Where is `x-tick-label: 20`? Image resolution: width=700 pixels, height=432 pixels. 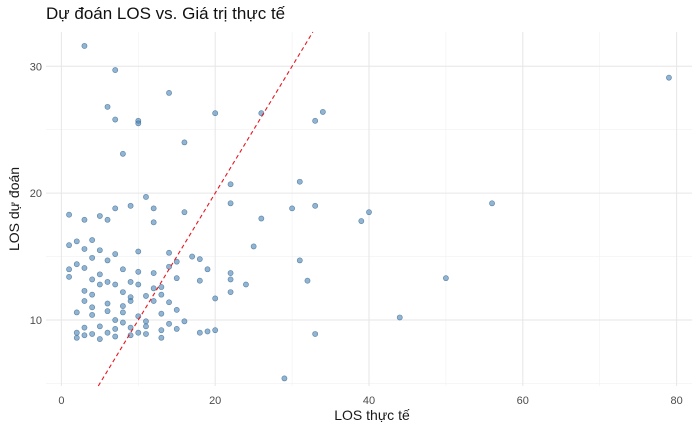
x-tick-label: 20 is located at coordinates (215, 401).